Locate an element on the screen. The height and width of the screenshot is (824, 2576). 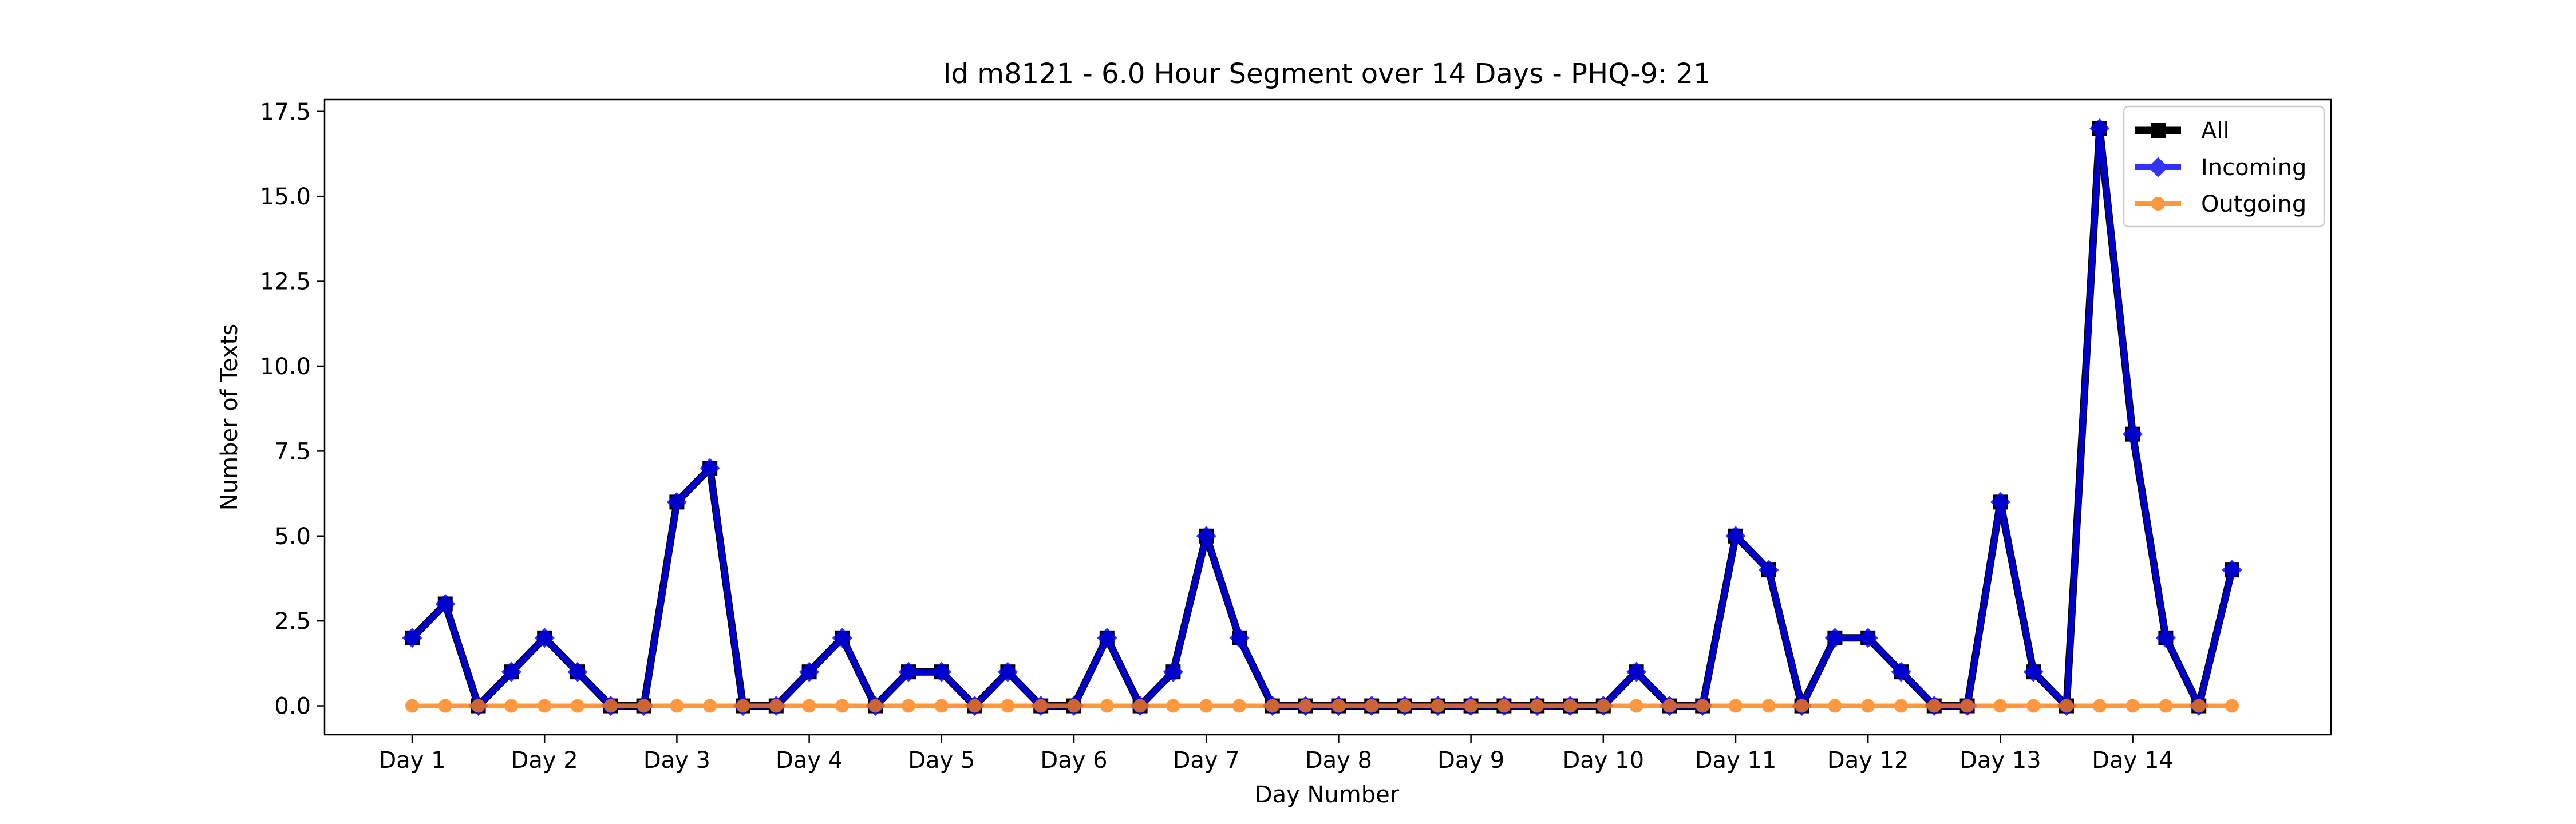
x-tick-label: Day 12 is located at coordinates (1868, 760).